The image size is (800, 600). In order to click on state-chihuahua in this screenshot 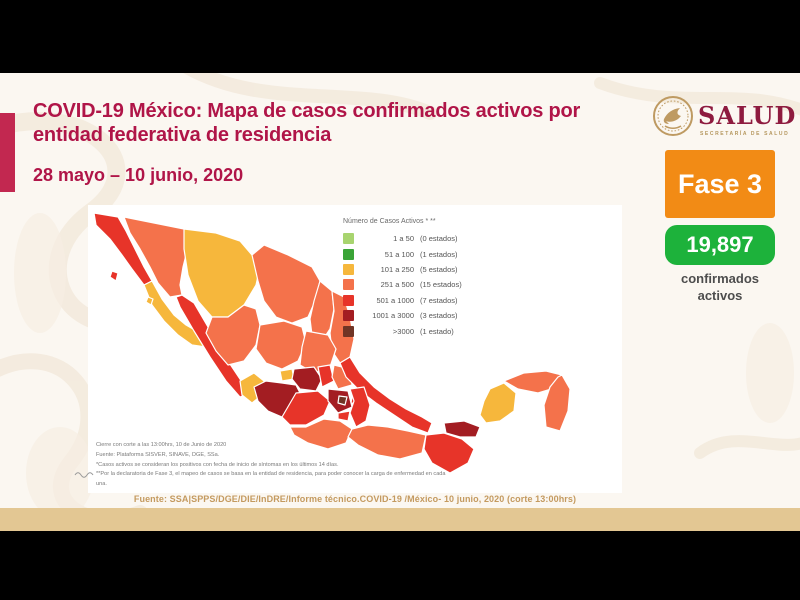, I will do `click(222, 273)`.